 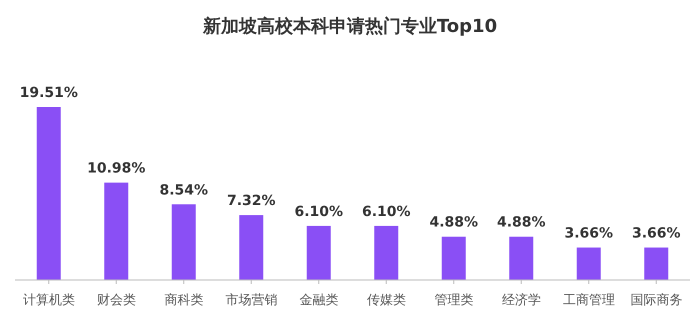 I want to click on data-label: 19.51%, so click(x=49, y=93).